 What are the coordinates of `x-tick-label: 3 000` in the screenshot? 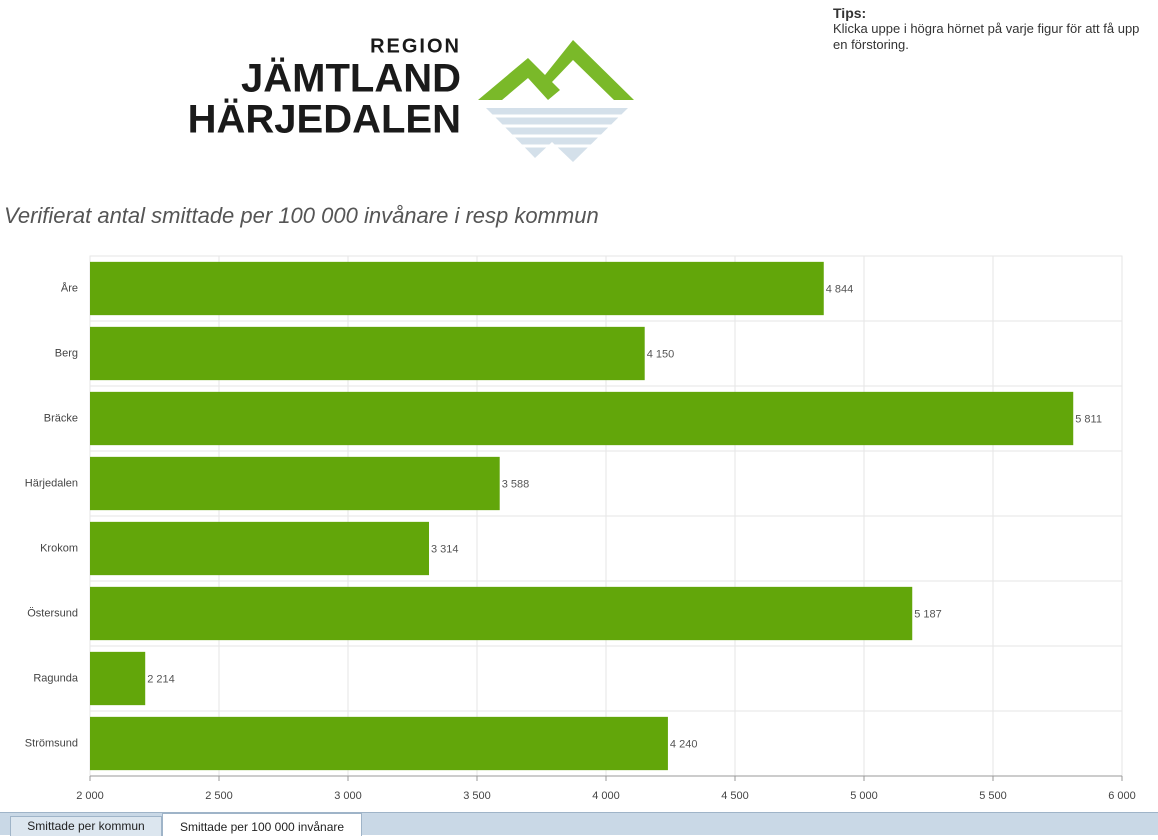 It's located at (348, 796).